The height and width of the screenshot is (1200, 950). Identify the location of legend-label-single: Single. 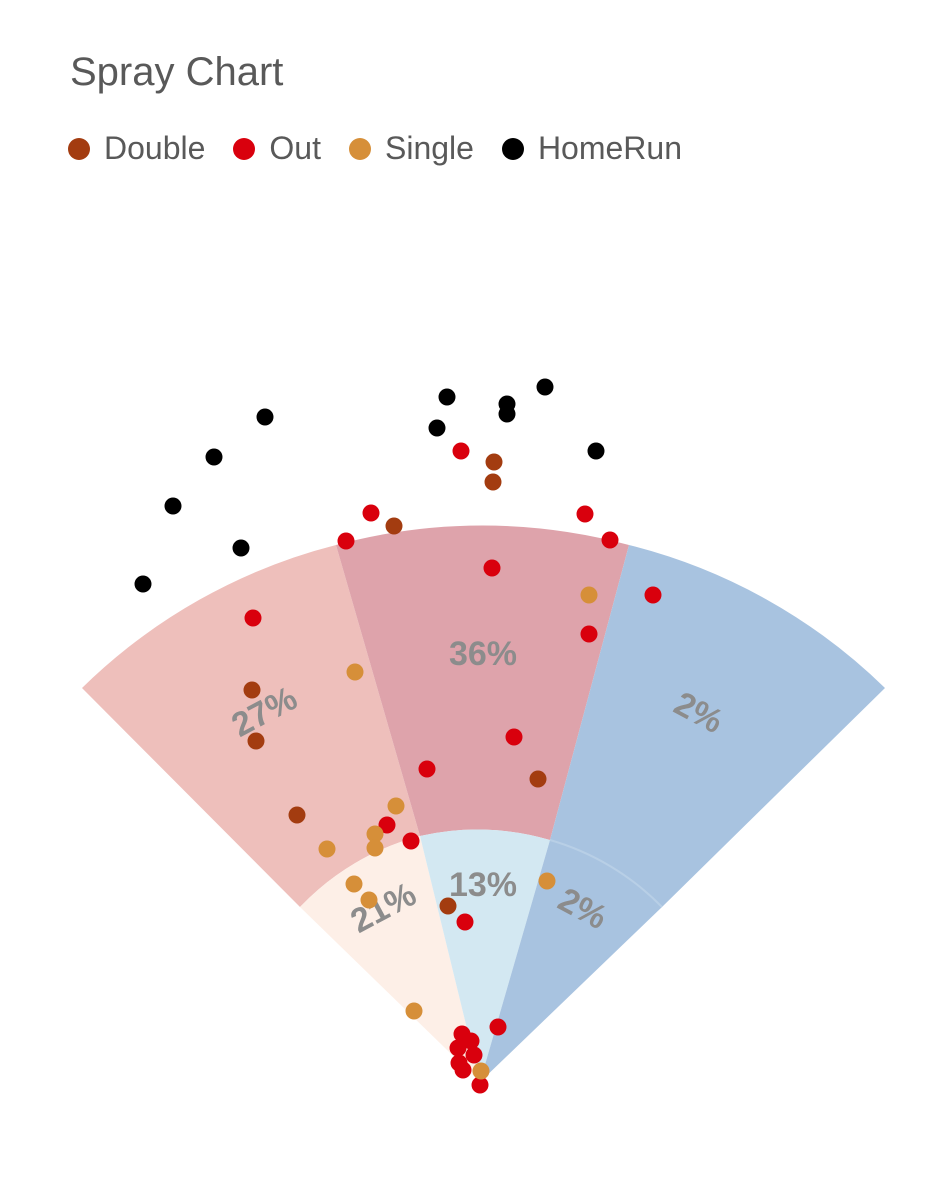
(429, 148).